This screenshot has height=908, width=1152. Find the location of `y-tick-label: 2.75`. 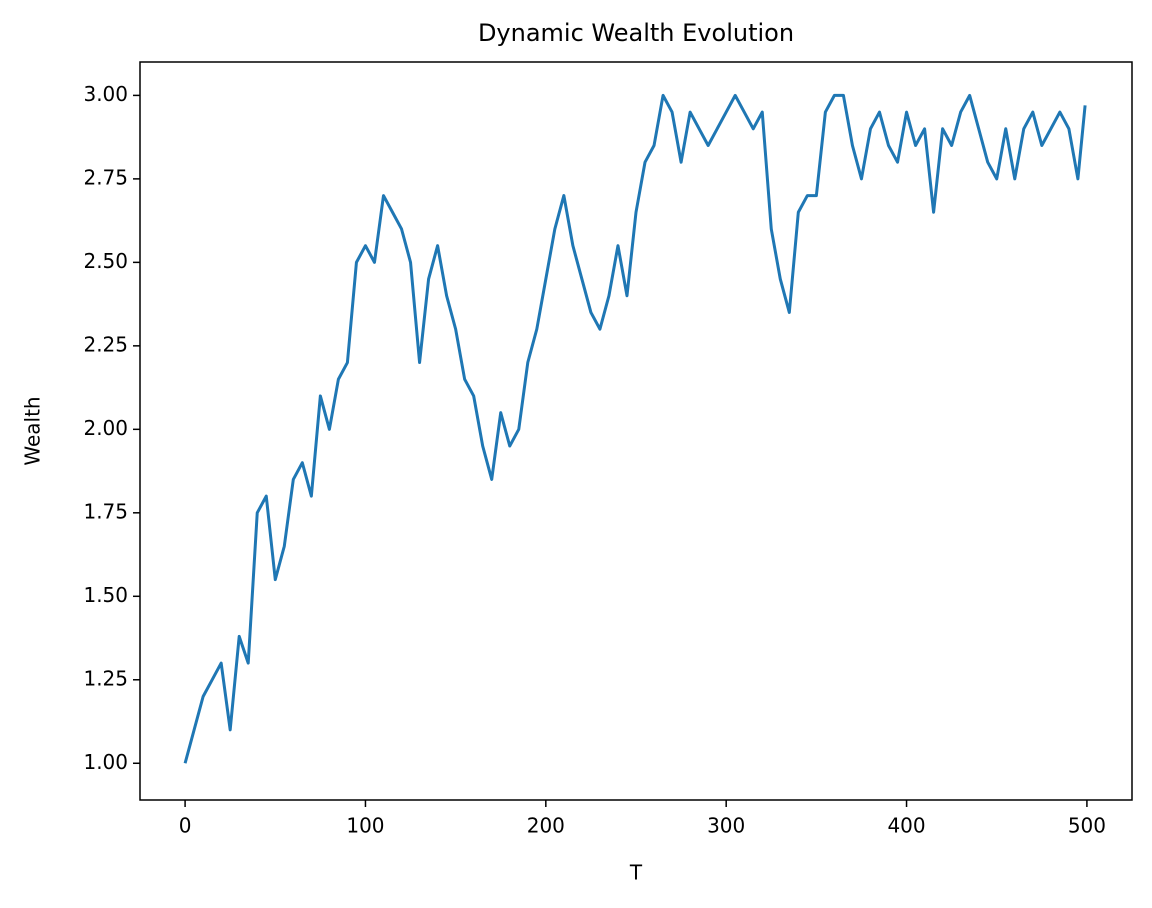

y-tick-label: 2.75 is located at coordinates (105, 177).